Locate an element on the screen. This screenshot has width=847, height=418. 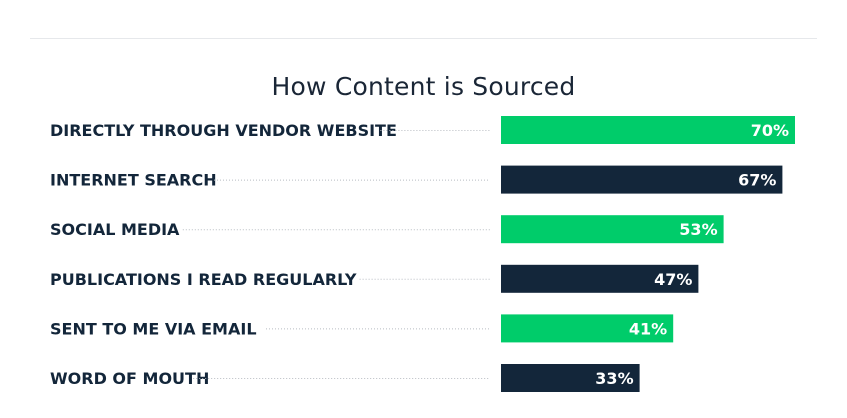
category-label: INTERNET SEARCH is located at coordinates (133, 180).